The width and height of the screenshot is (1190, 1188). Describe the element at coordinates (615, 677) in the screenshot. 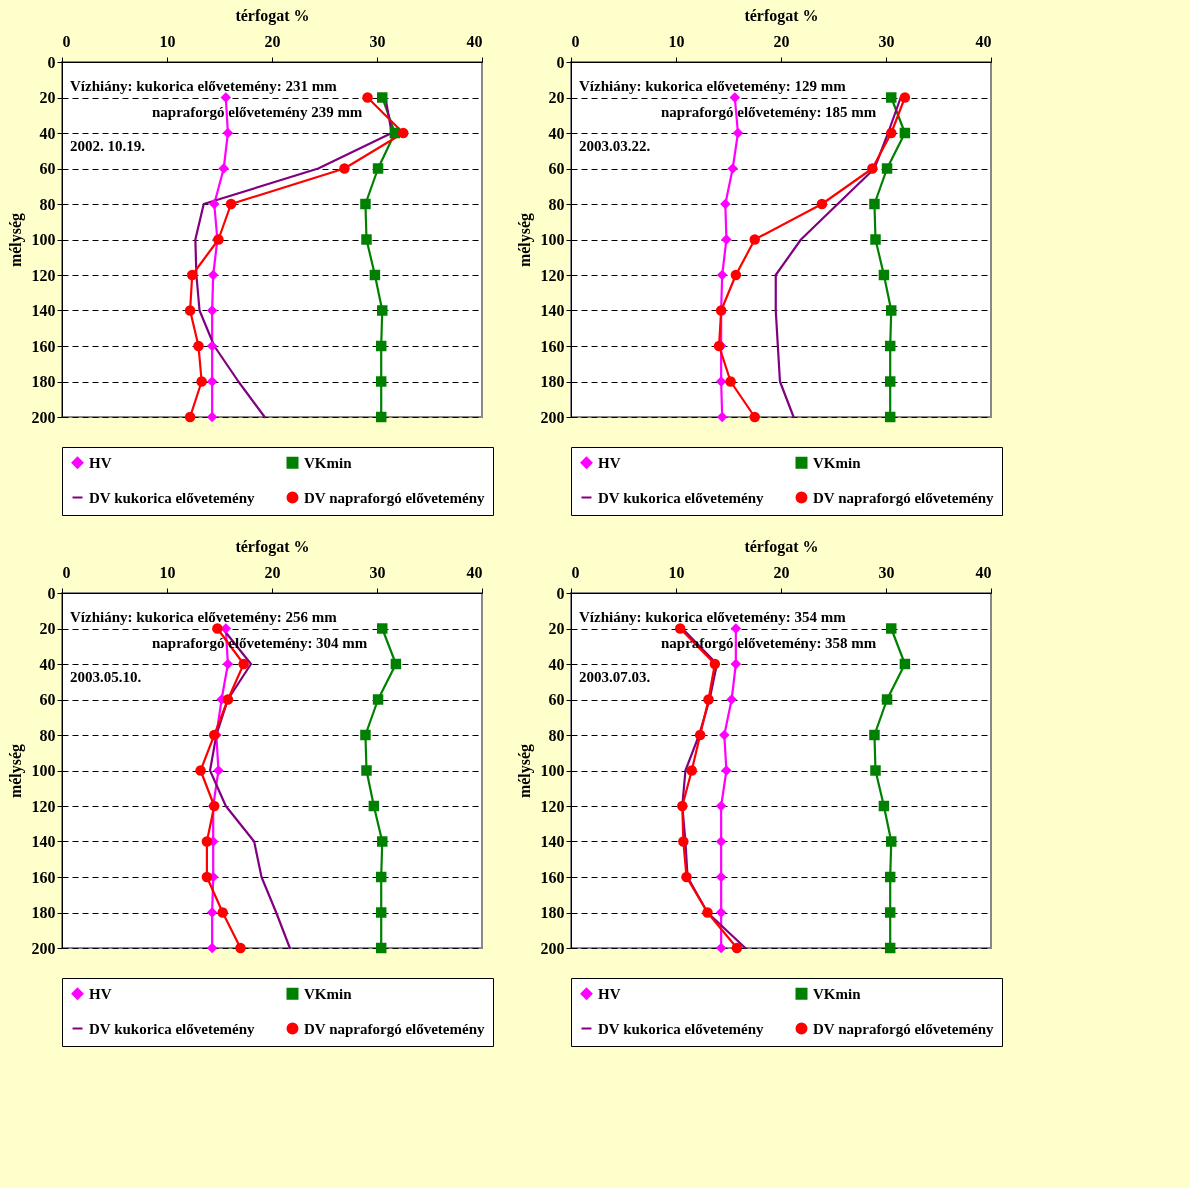

I see `annotation: 2003.07.03.` at that location.